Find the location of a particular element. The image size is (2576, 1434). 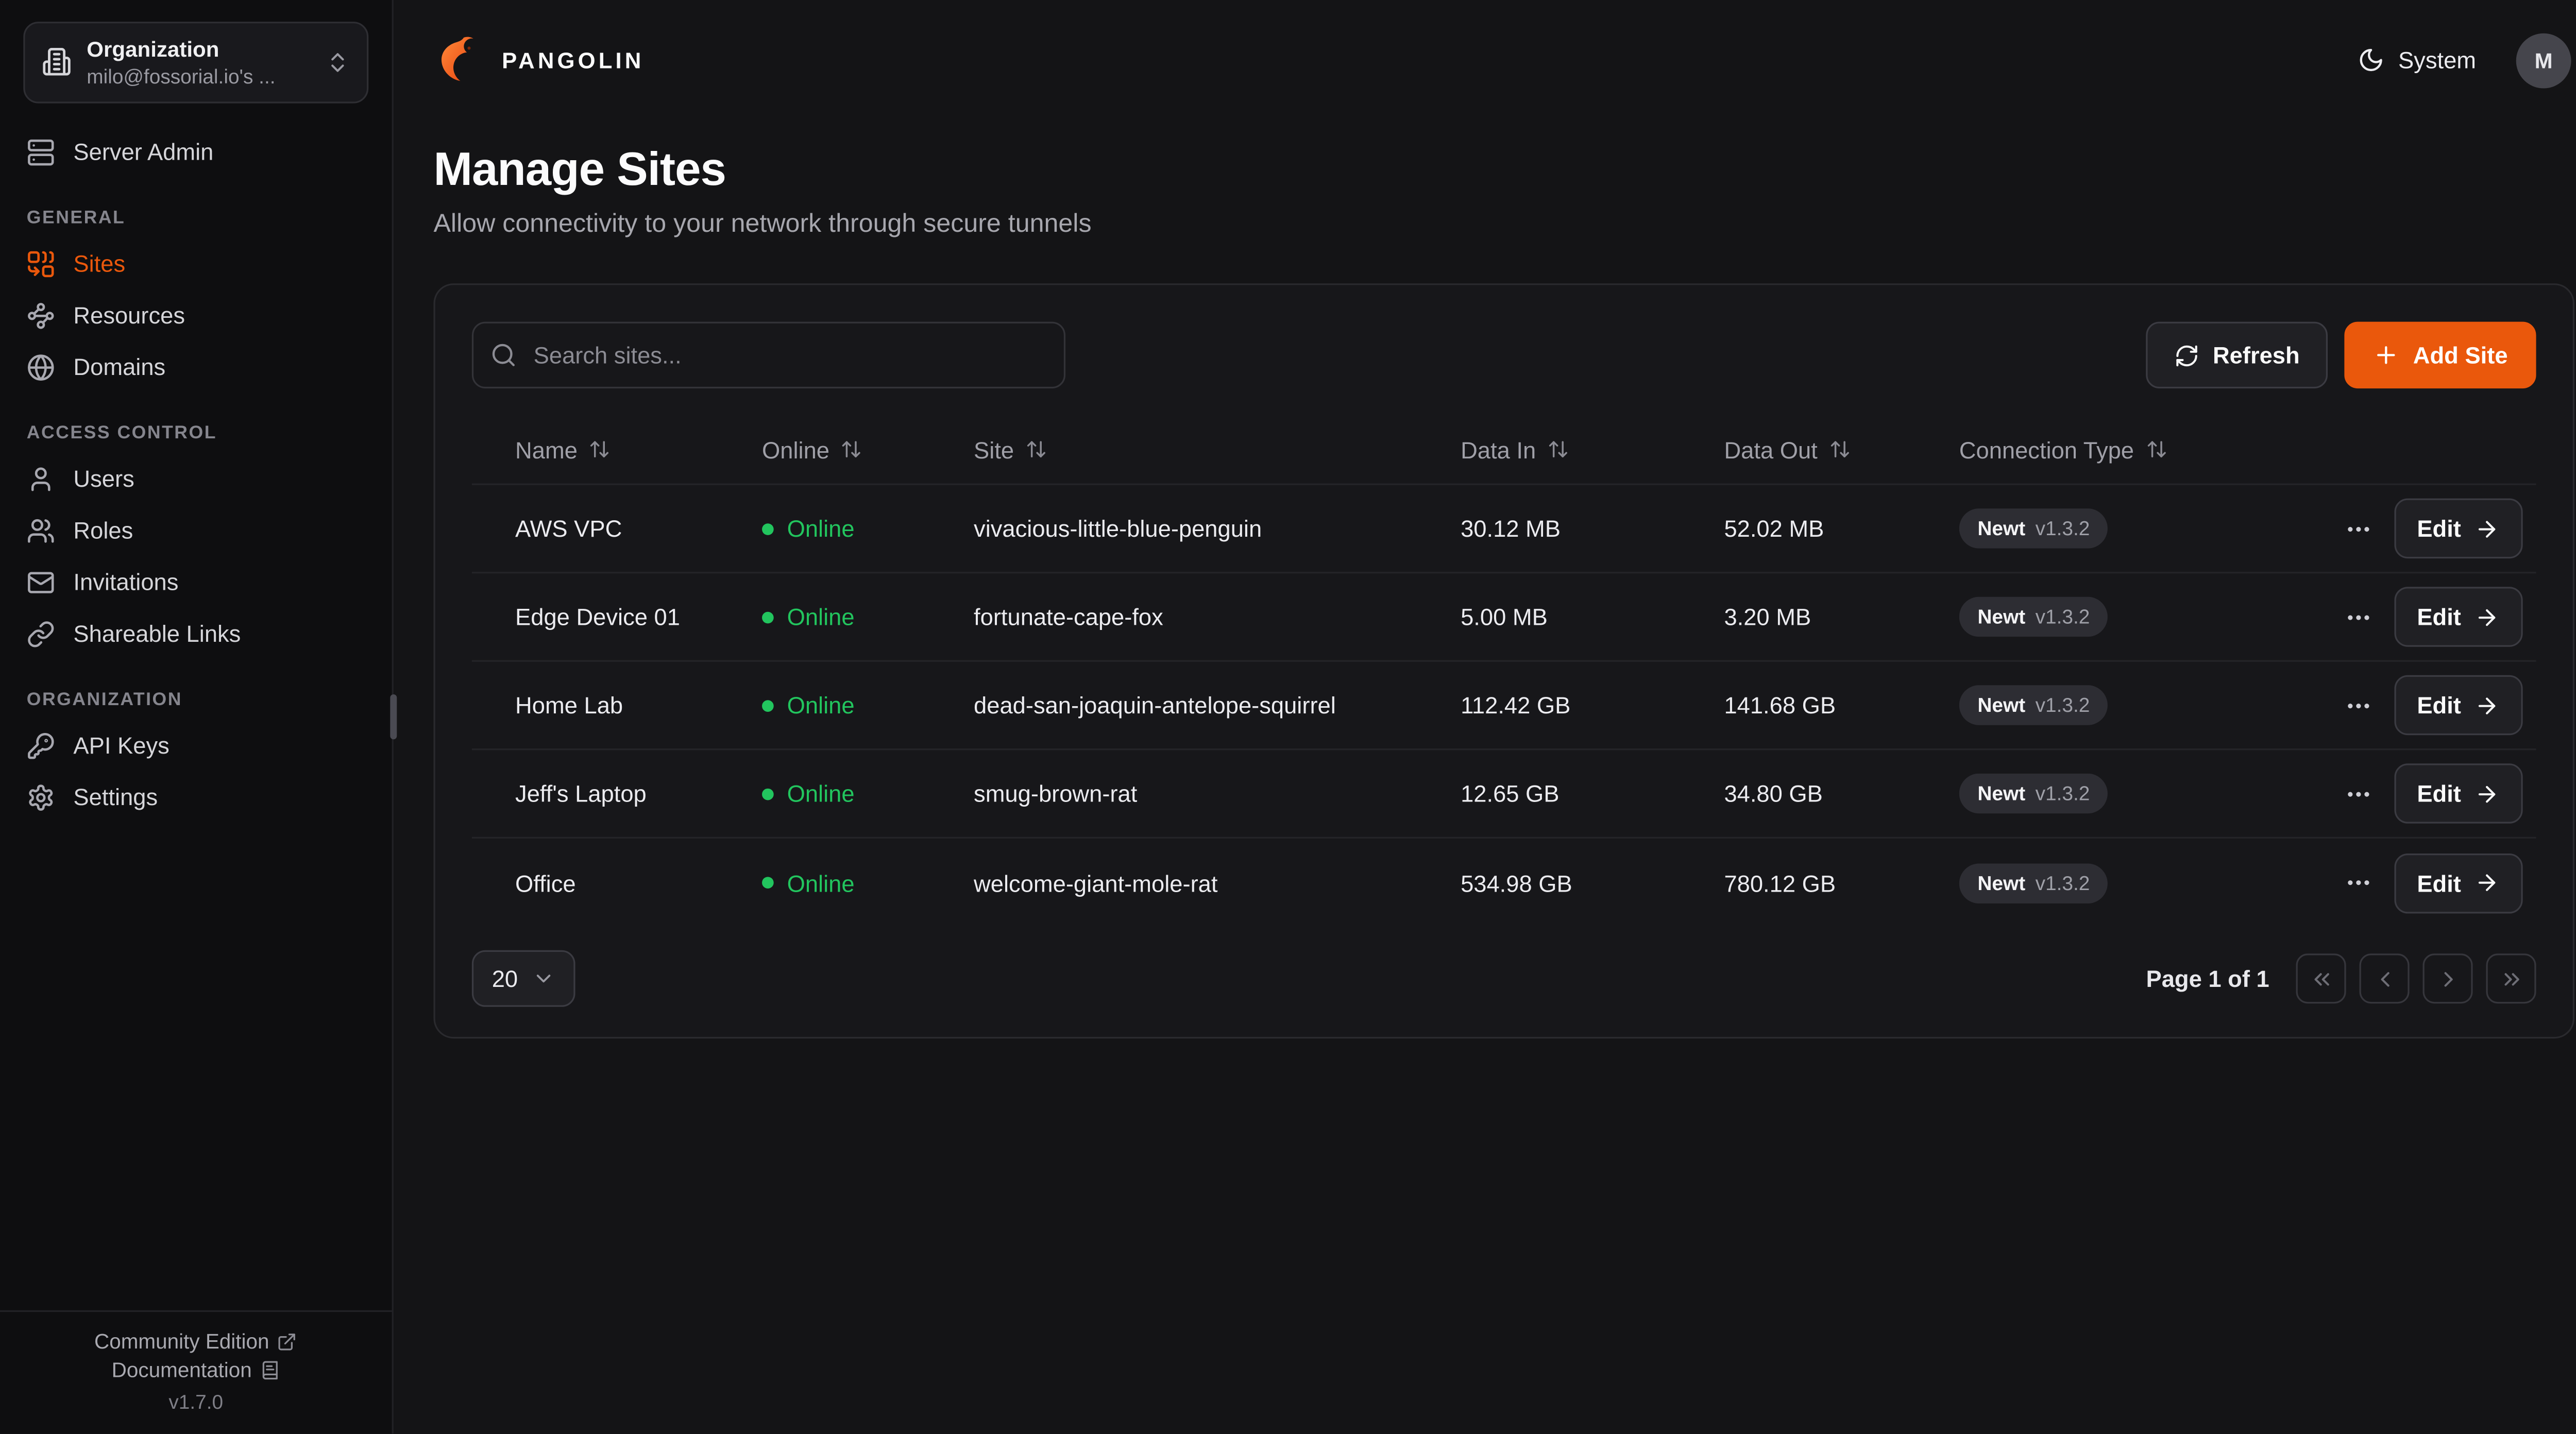

sidebar-item-label: Server Admin is located at coordinates (143, 151).